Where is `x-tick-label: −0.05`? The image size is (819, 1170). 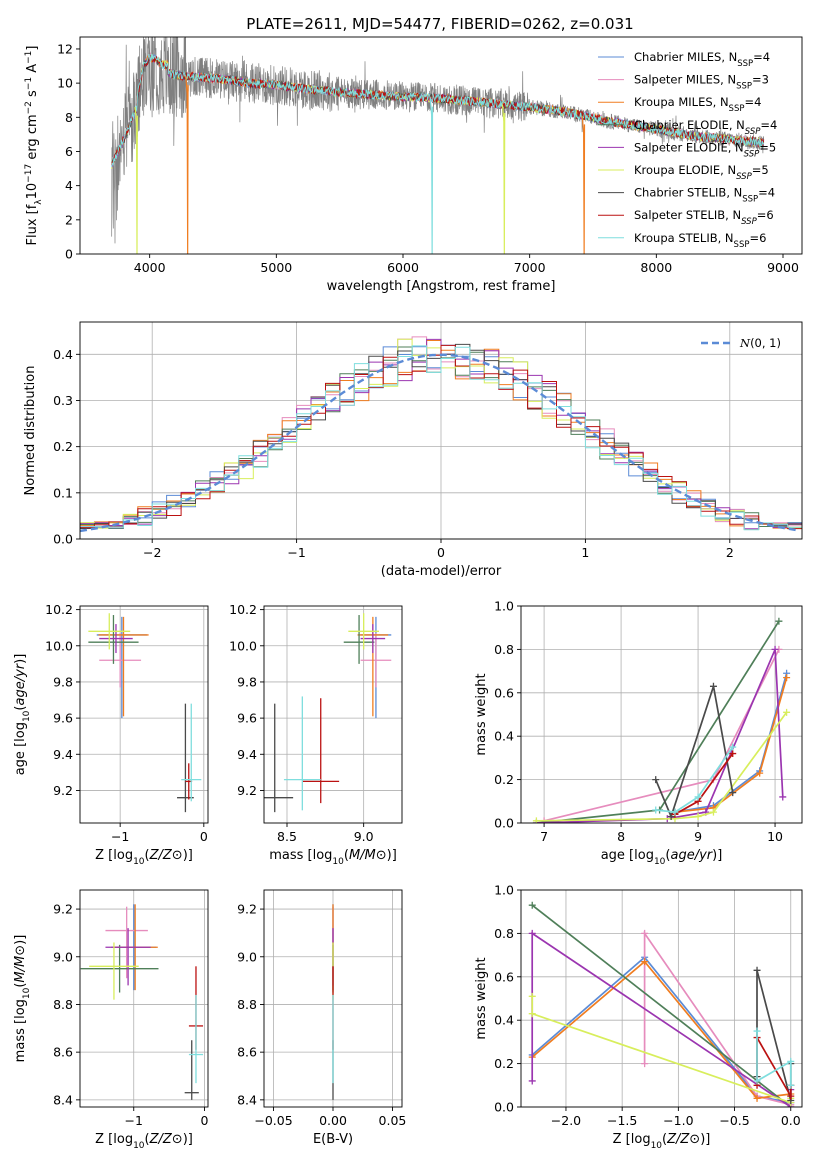
x-tick-label: −0.05 is located at coordinates (273, 1120).